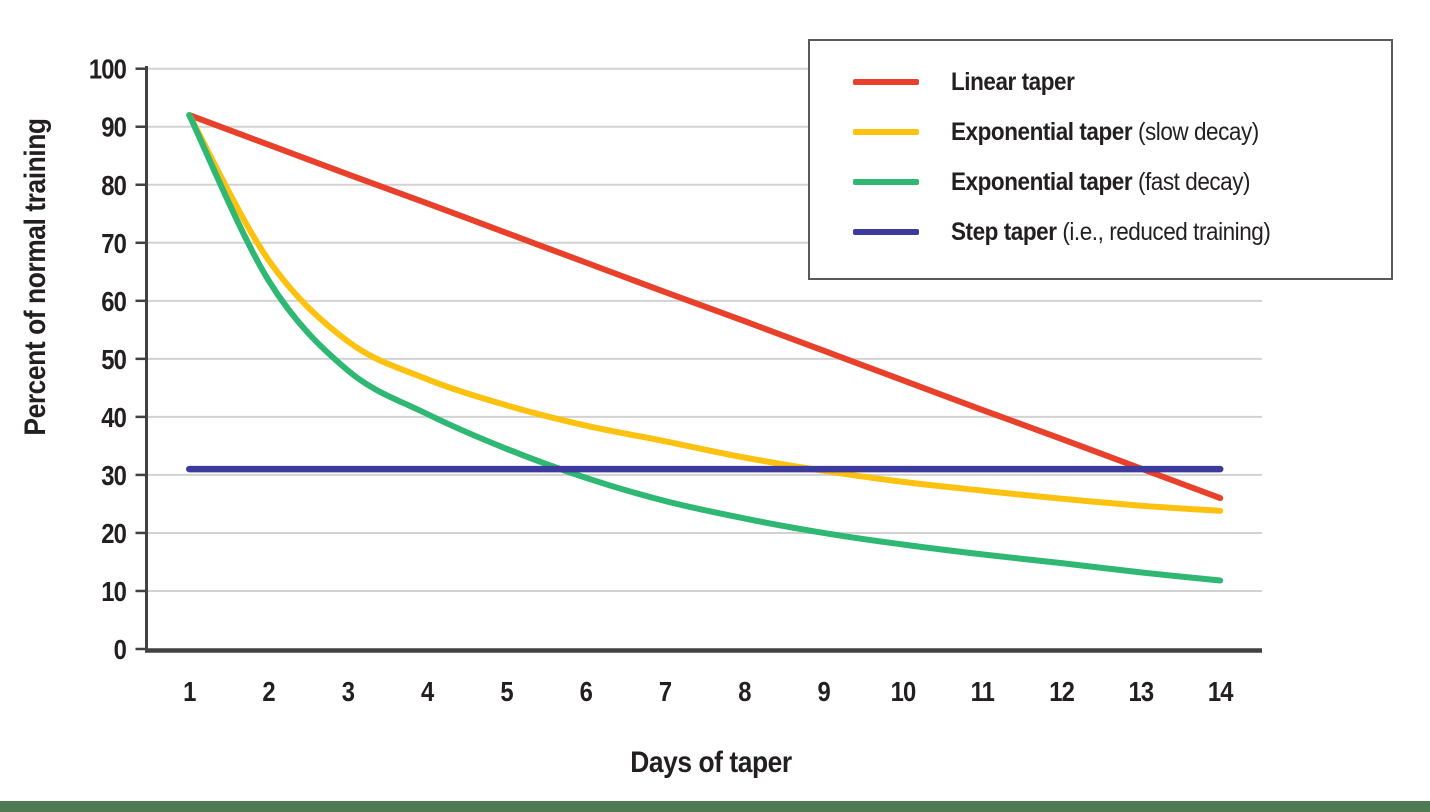 The image size is (1430, 812). What do you see at coordinates (1061, 691) in the screenshot?
I see `x-tick-label: 12` at bounding box center [1061, 691].